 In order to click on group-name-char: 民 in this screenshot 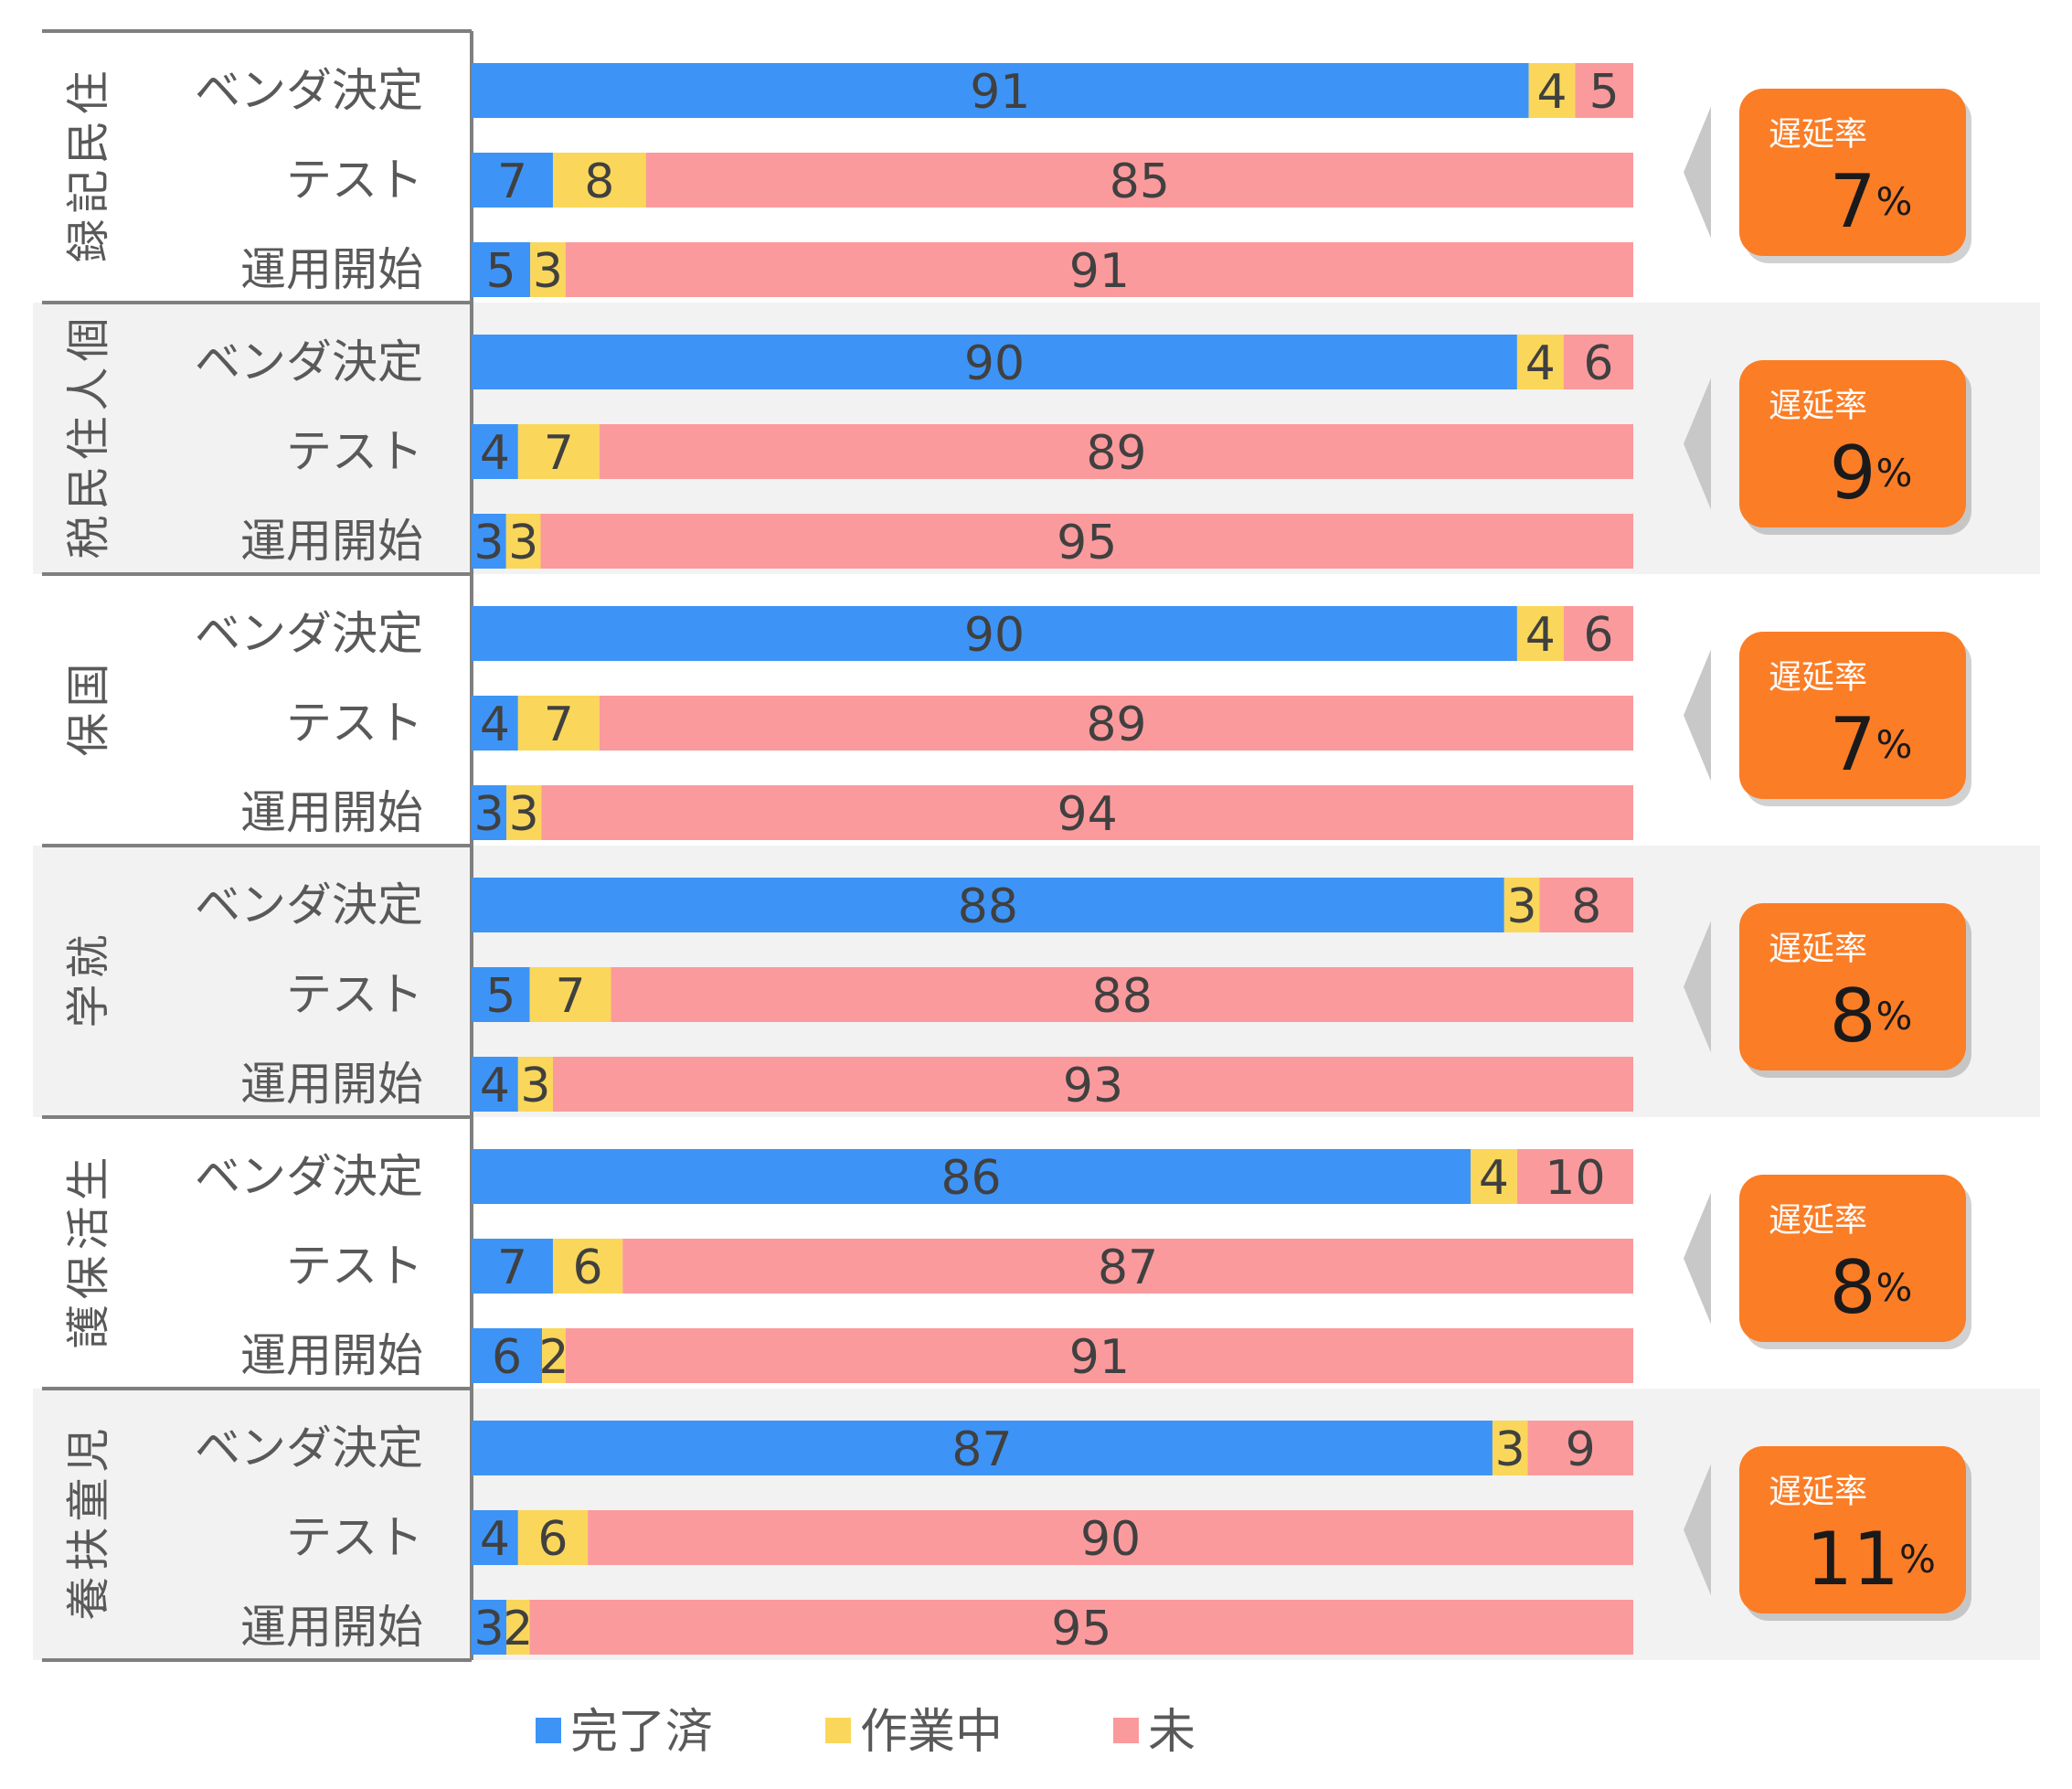, I will do `click(88, 142)`.